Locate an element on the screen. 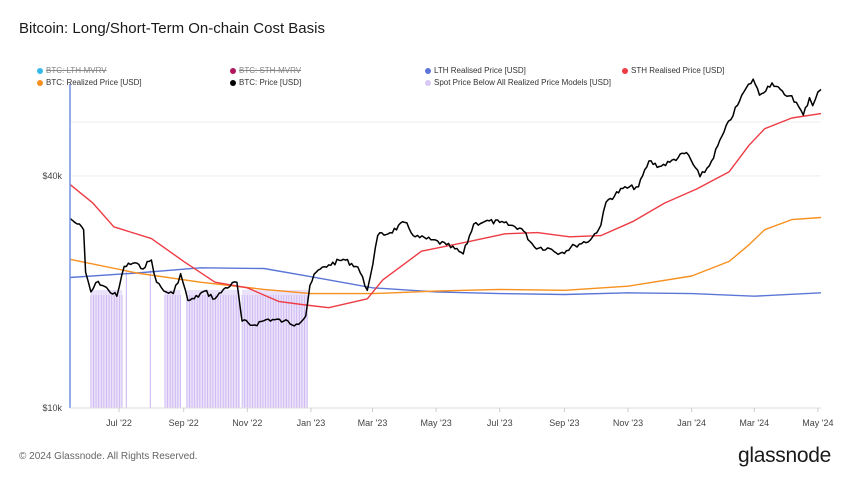 The height and width of the screenshot is (478, 850). copyright-footer: © 2024 Glassnode. All Rights Reserved. is located at coordinates (108, 456).